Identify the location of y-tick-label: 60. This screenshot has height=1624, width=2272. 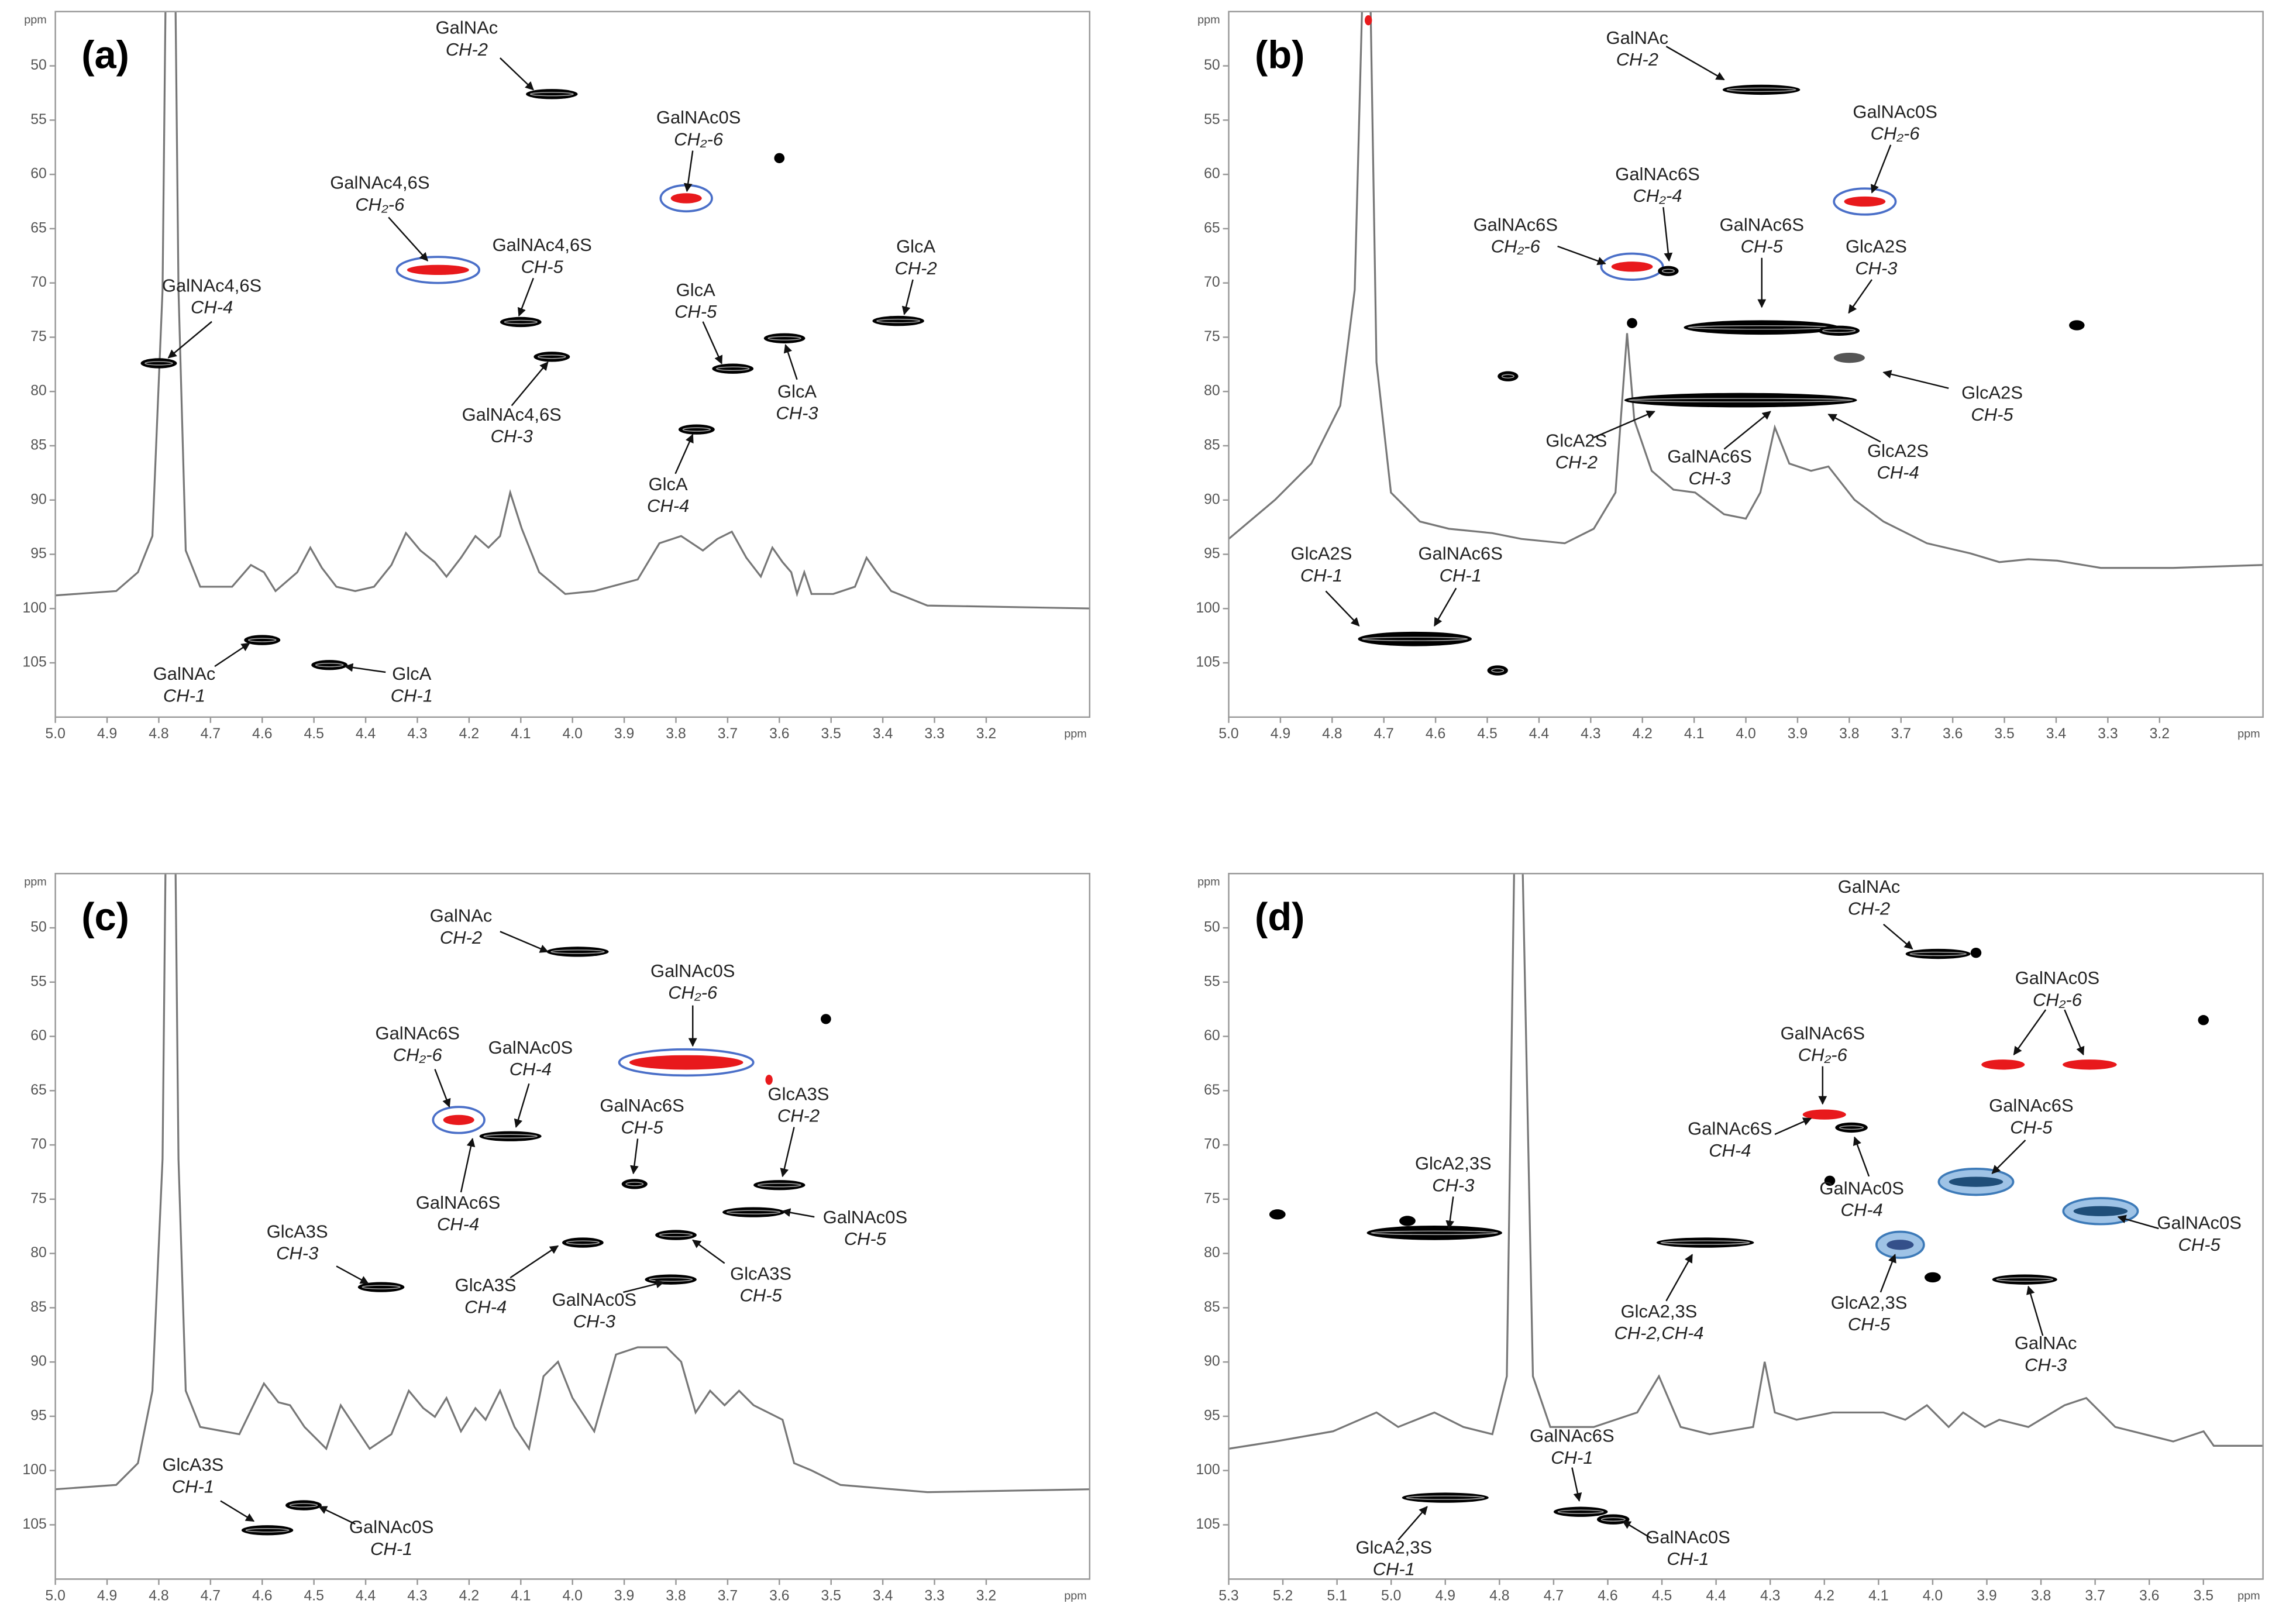
(1212, 1036).